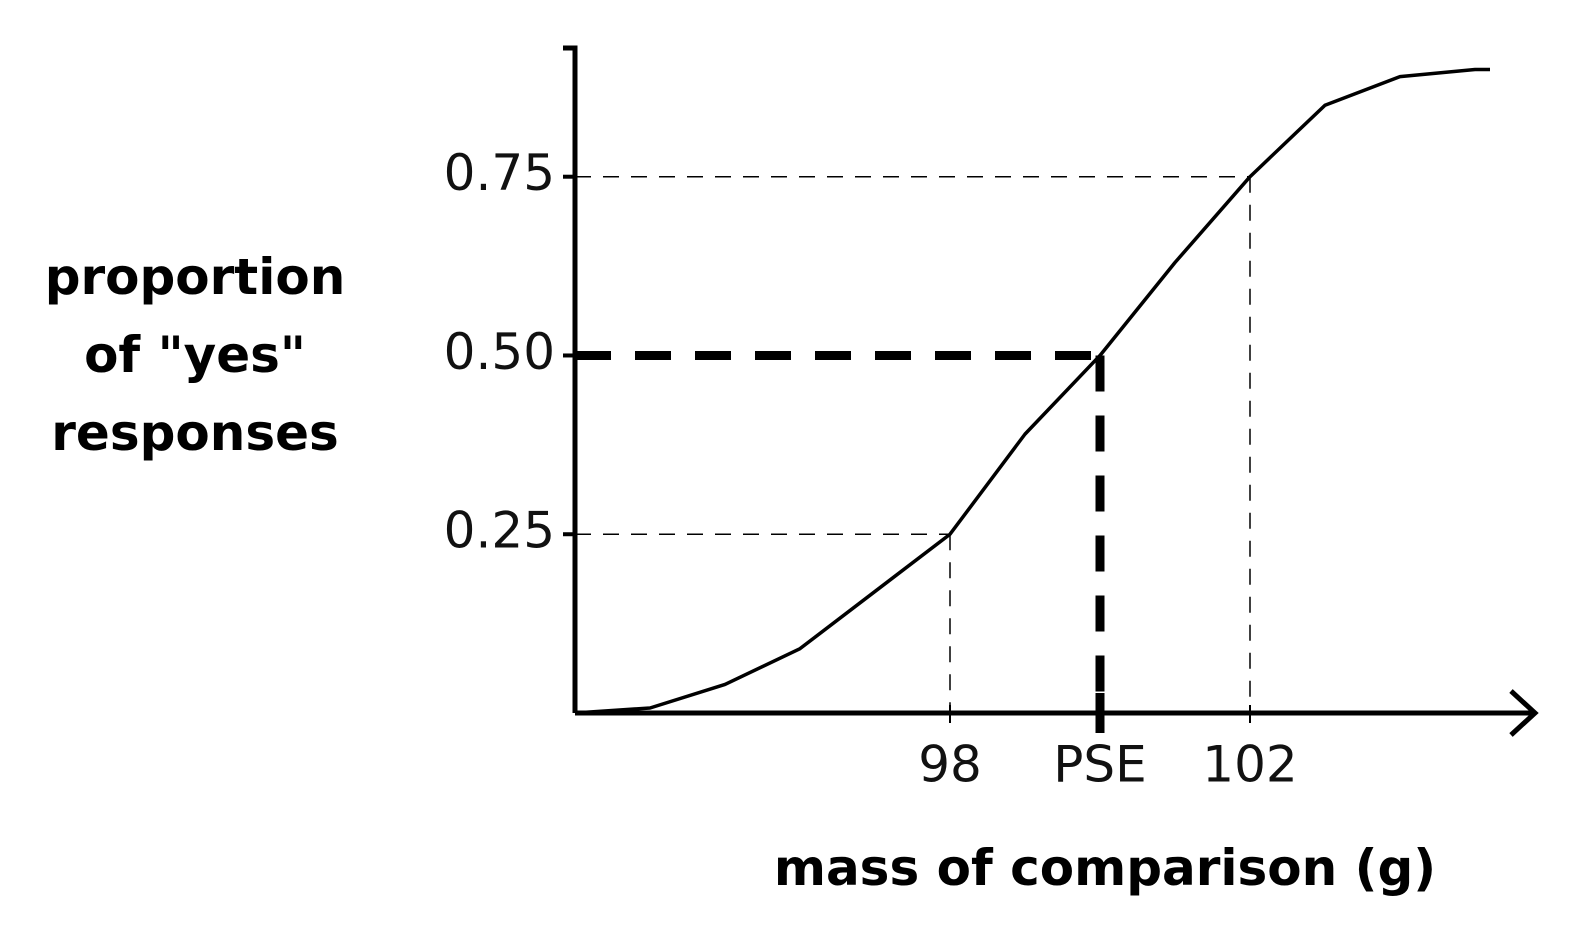 The width and height of the screenshot is (1592, 952). Describe the element at coordinates (570, 379) in the screenshot. I see `y-axis` at that location.